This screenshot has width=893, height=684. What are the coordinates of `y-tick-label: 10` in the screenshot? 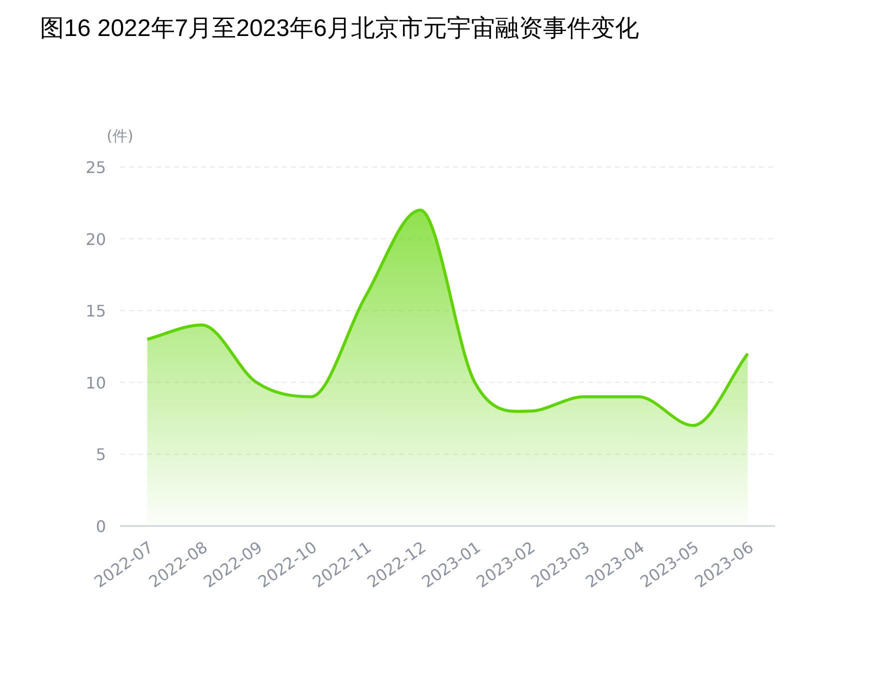 It's located at (96, 382).